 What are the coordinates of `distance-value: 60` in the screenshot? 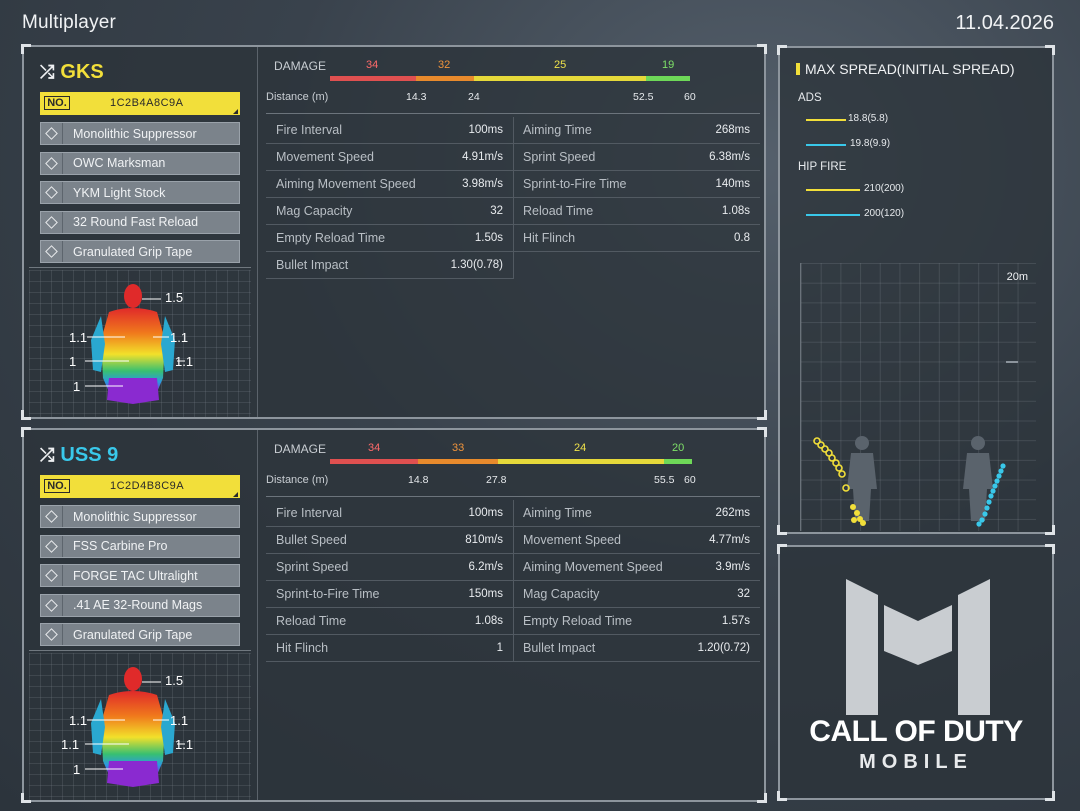 It's located at (690, 97).